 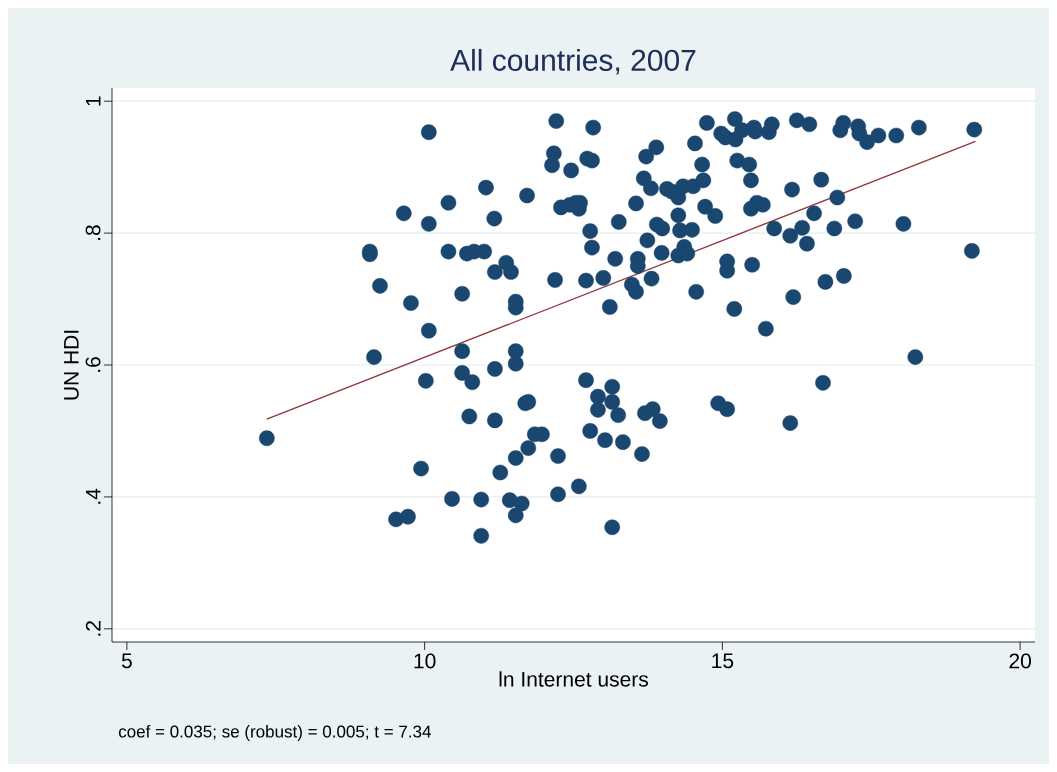 I want to click on y-tick-label: .4, so click(x=93, y=496).